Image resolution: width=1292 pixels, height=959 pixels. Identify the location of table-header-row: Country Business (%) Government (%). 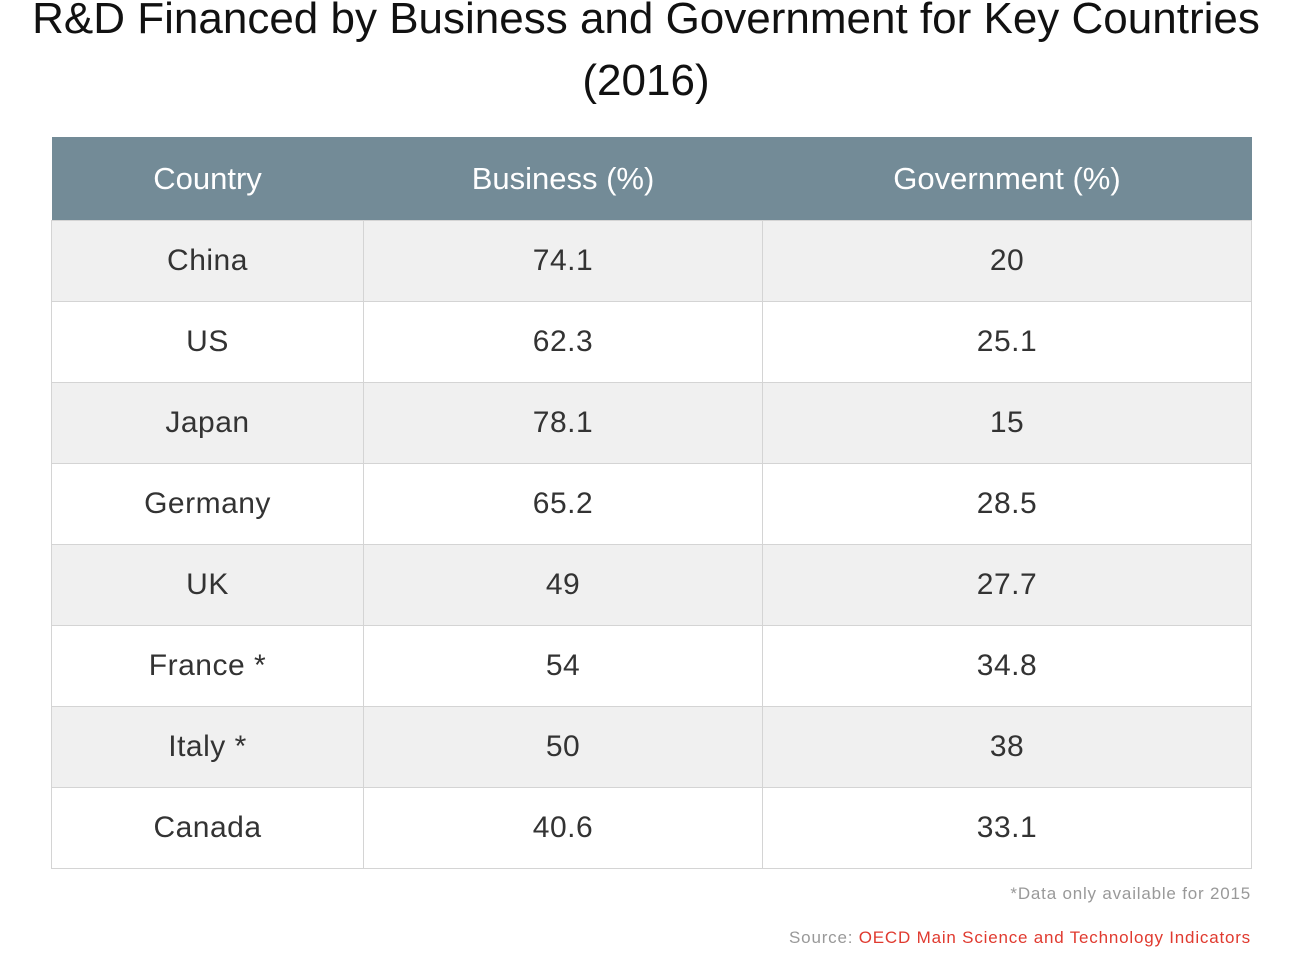
(651, 179).